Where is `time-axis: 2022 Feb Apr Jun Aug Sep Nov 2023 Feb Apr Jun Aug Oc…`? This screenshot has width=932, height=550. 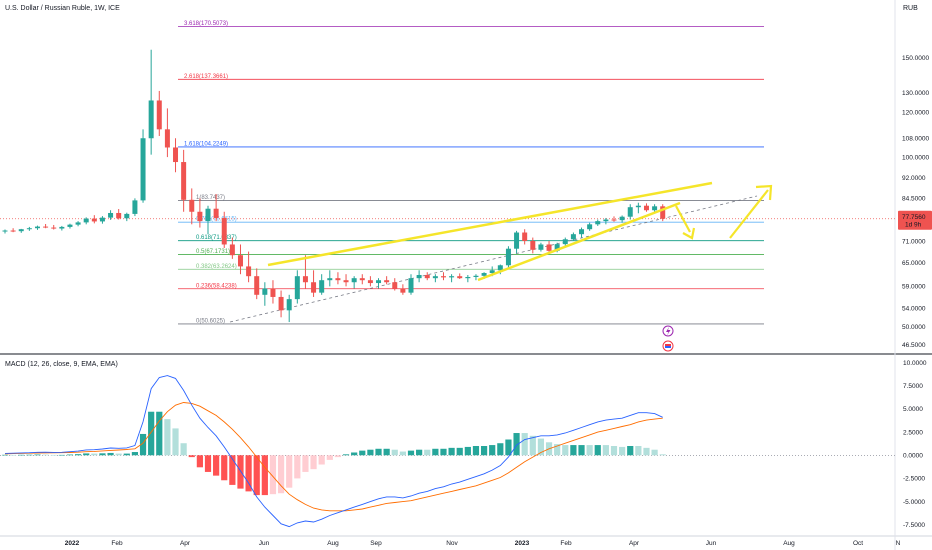
time-axis: 2022 Feb Apr Jun Aug Sep Nov 2023 Feb Apr Jun Aug Oc… is located at coordinates (483, 543).